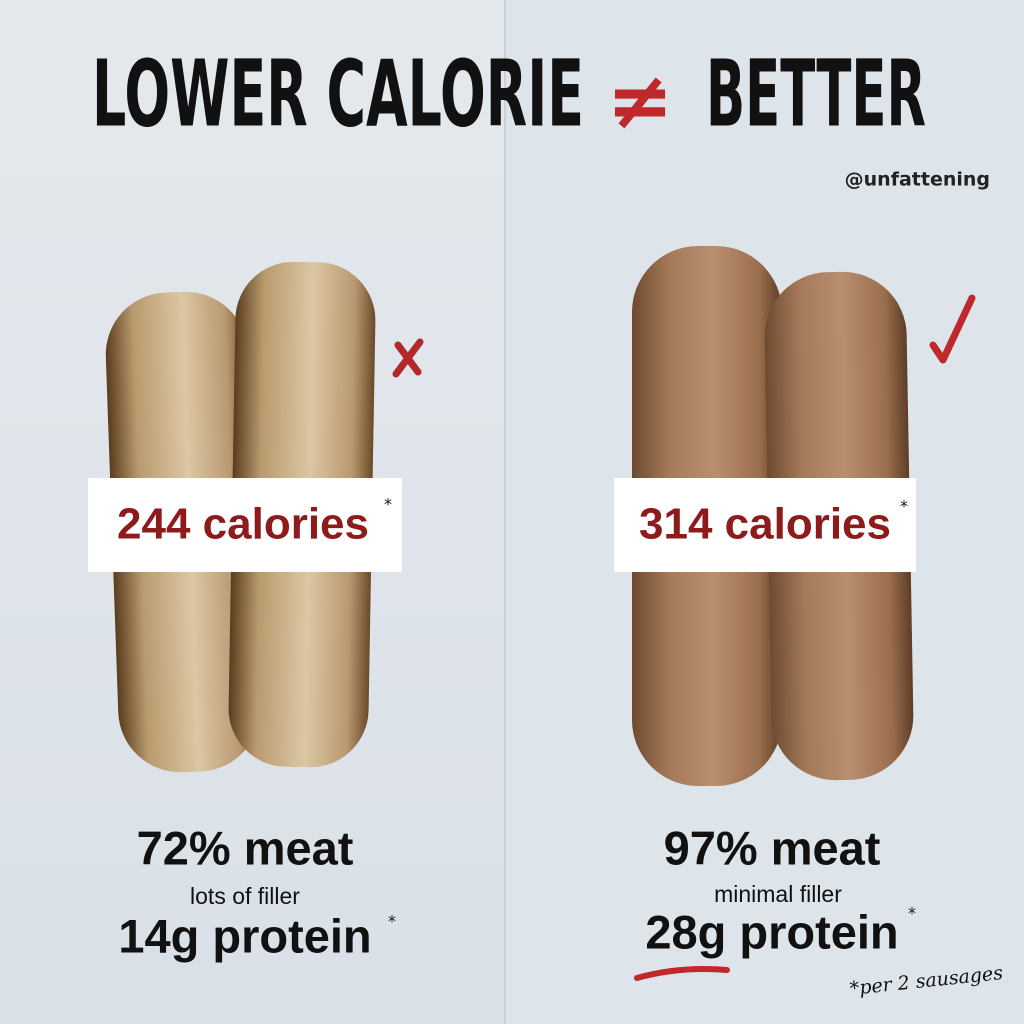 The height and width of the screenshot is (1024, 1024). Describe the element at coordinates (682, 973) in the screenshot. I see `underline` at that location.